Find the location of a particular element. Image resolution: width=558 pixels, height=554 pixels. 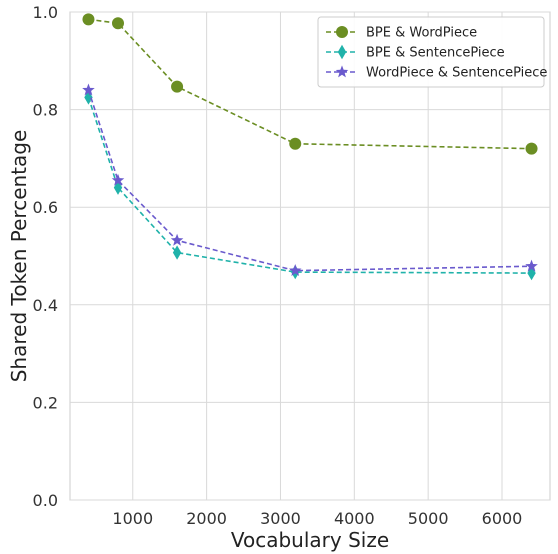

y-axis-label: Shared Token Percentage is located at coordinates (19, 256).